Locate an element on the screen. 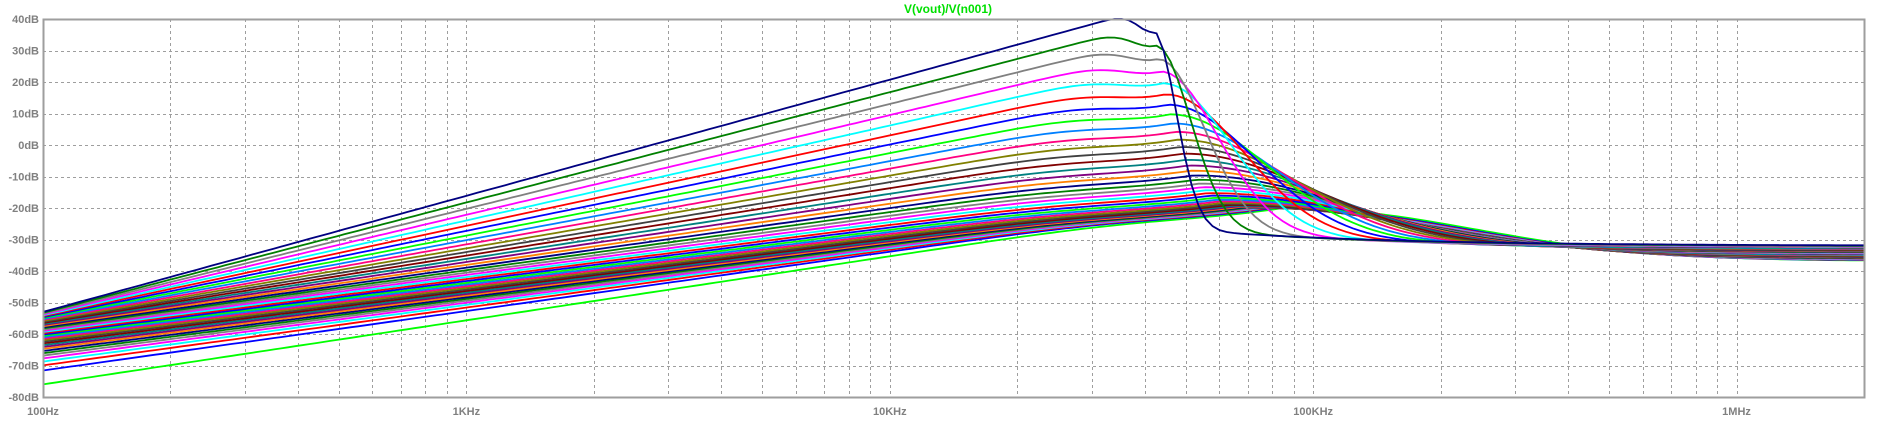 Image resolution: width=1896 pixels, height=432 pixels. x-tick-label: 10KHz is located at coordinates (890, 412).